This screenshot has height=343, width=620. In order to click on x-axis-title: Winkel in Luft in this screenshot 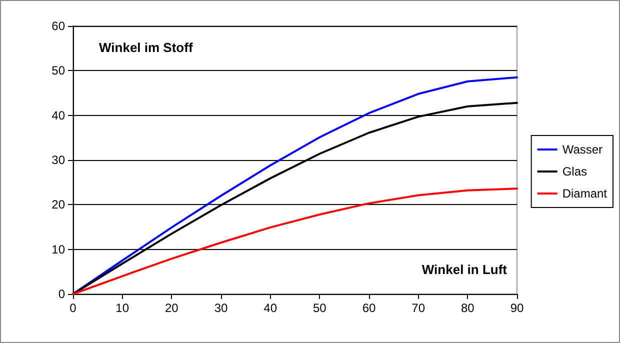, I will do `click(465, 269)`.